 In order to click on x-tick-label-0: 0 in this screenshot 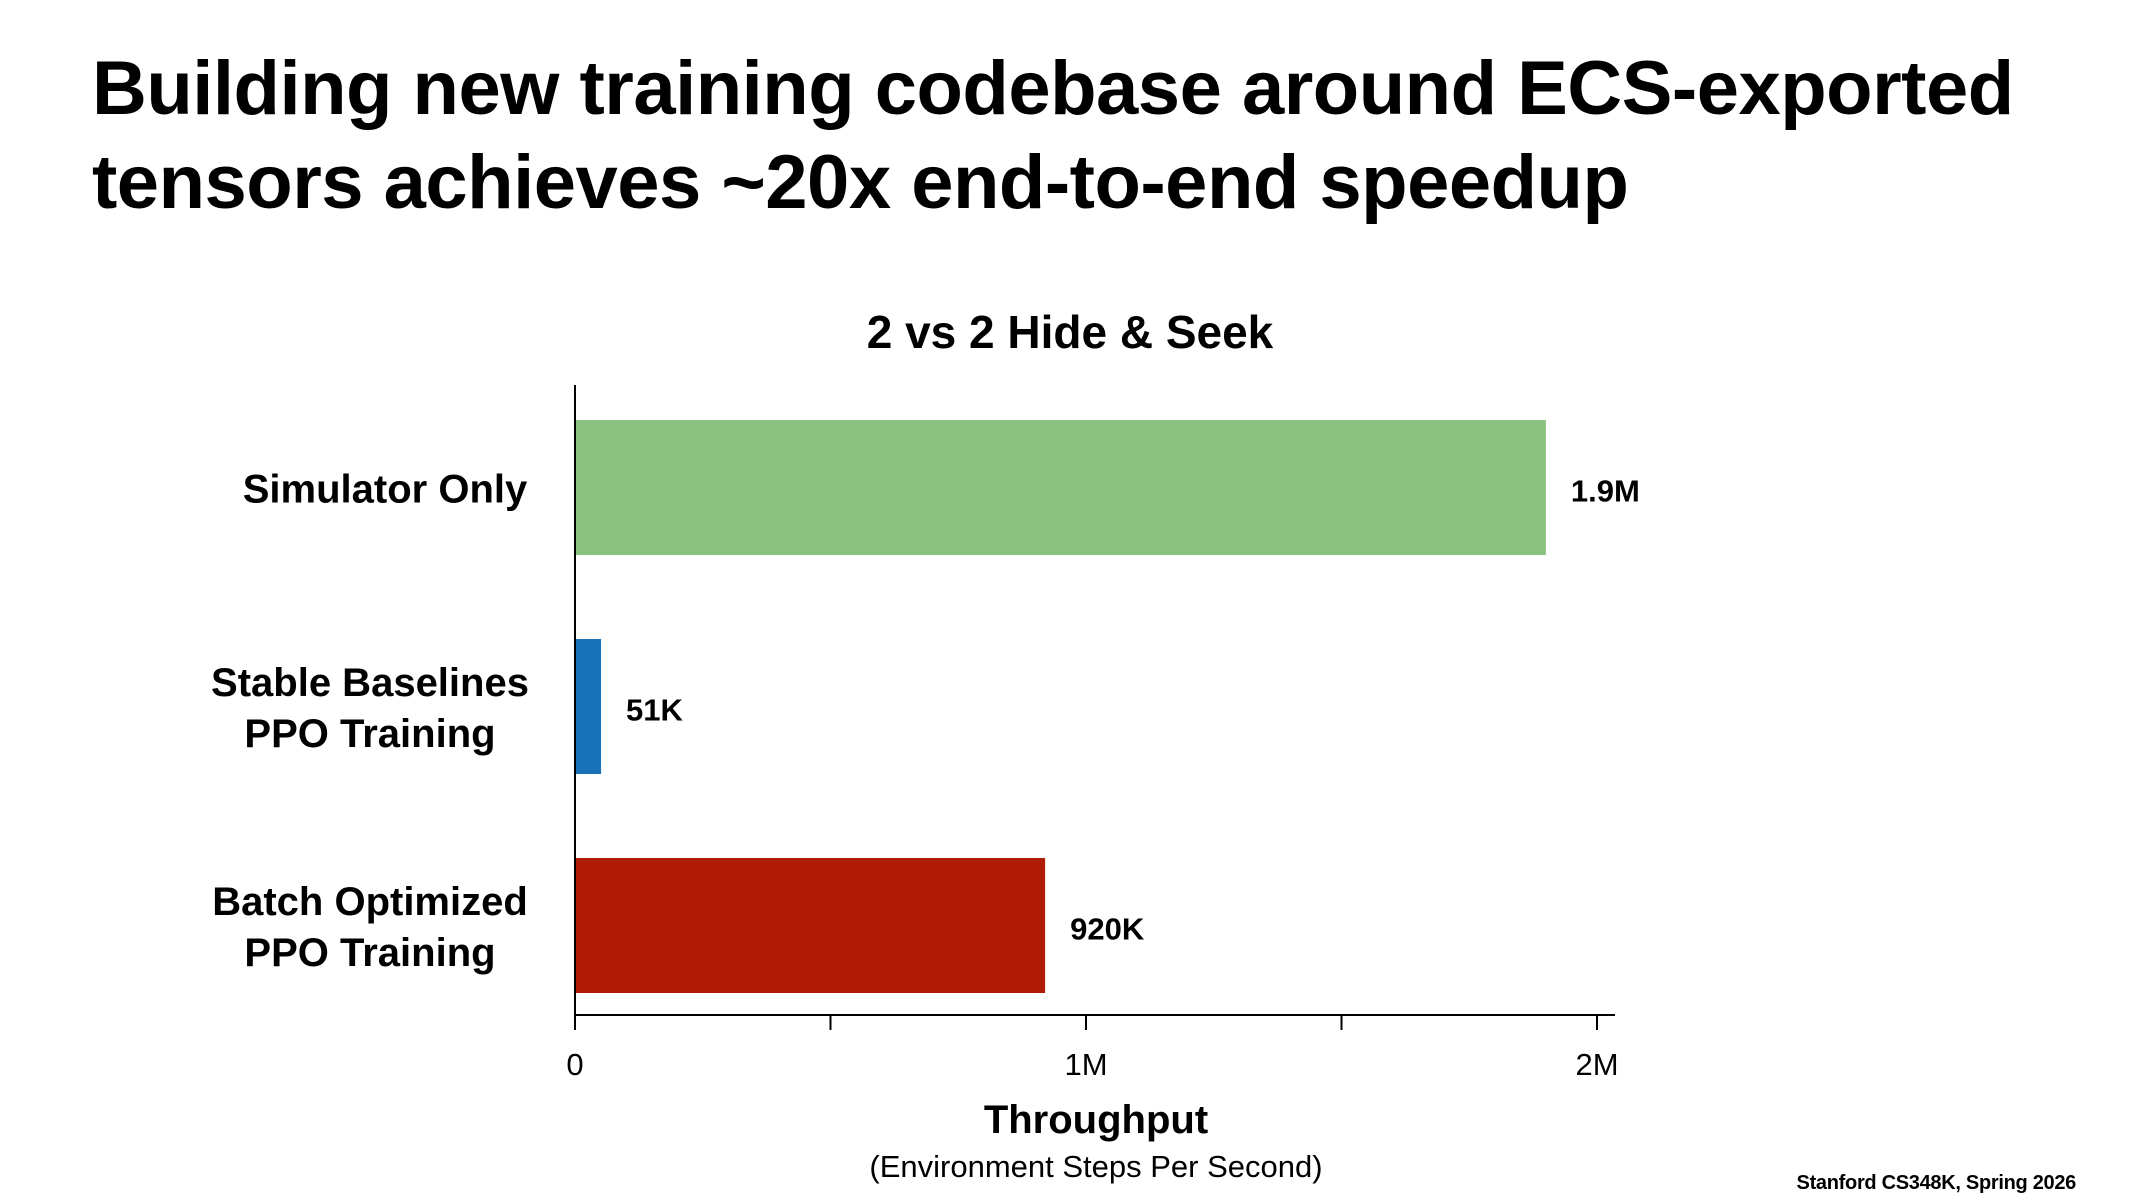, I will do `click(574, 1064)`.